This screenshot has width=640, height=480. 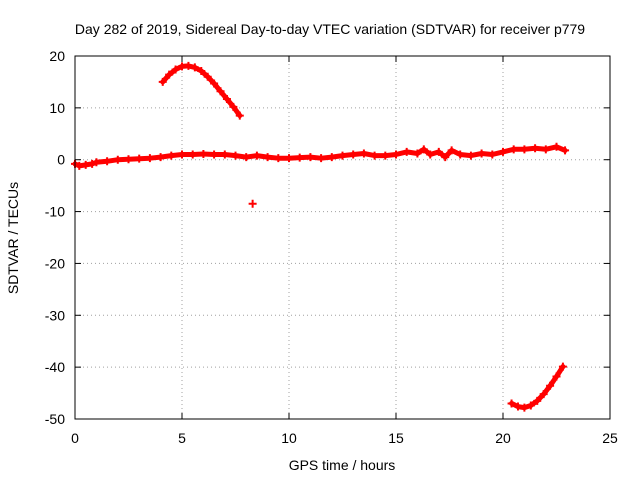 I want to click on series-outlier, so click(x=252, y=203).